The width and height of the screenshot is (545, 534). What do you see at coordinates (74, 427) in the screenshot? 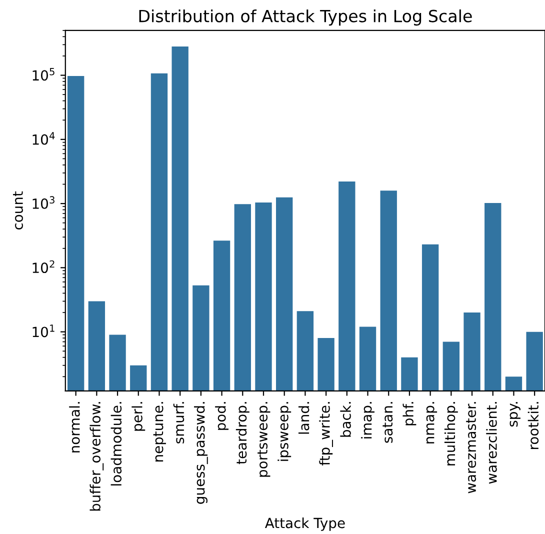
I see `x-tick-label: normal.` at bounding box center [74, 427].